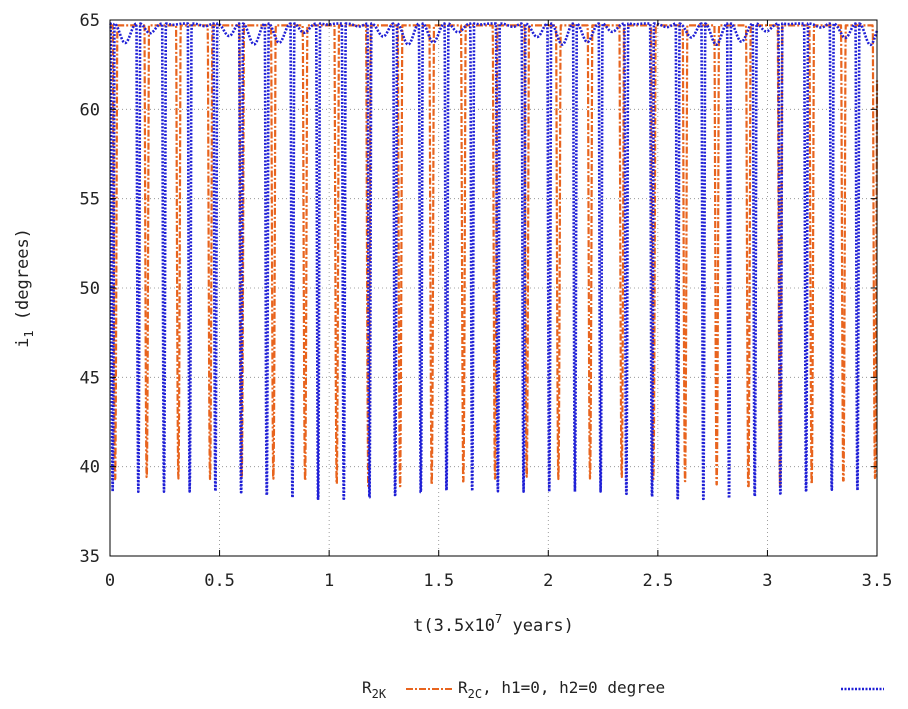 This screenshot has width=908, height=709. What do you see at coordinates (90, 21) in the screenshot?
I see `y-tick-label: 65` at bounding box center [90, 21].